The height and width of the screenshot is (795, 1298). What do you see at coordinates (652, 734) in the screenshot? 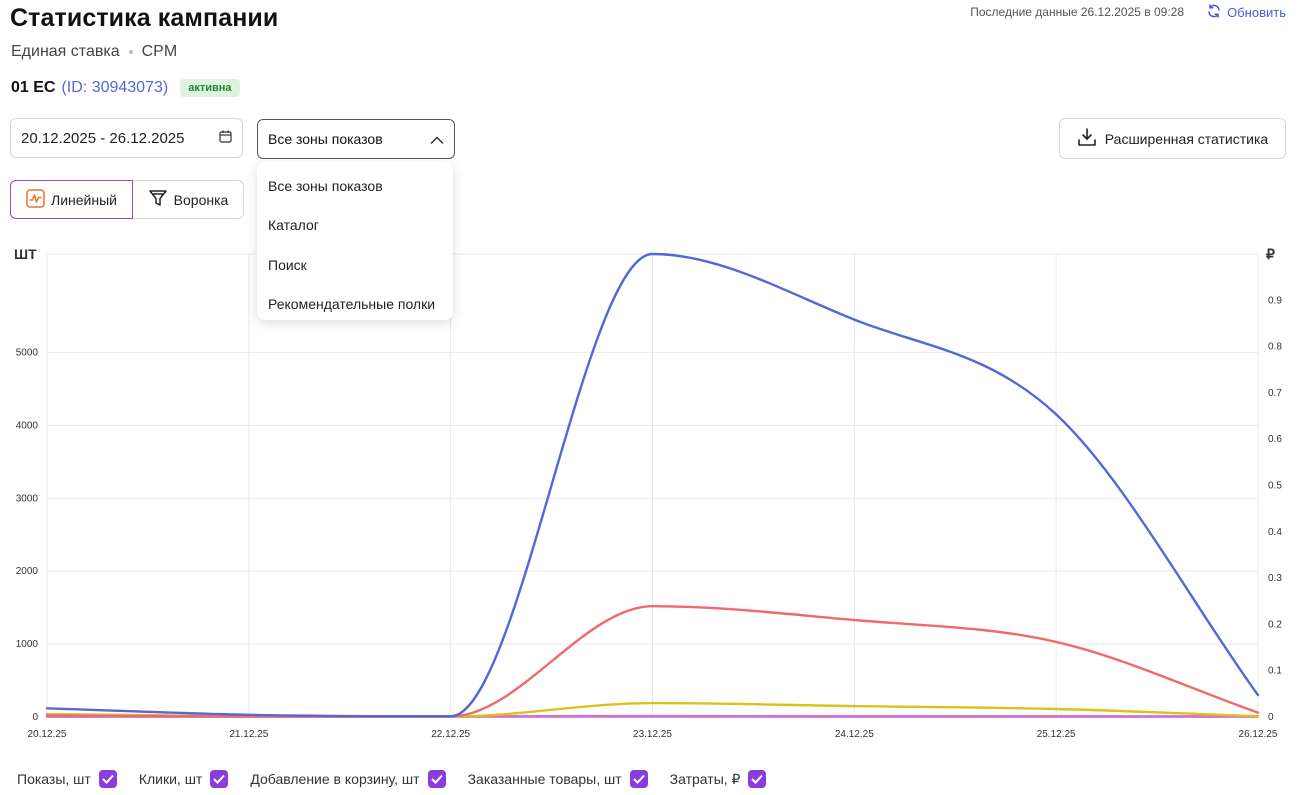
I see `x-tick-label: 23.12.25` at bounding box center [652, 734].